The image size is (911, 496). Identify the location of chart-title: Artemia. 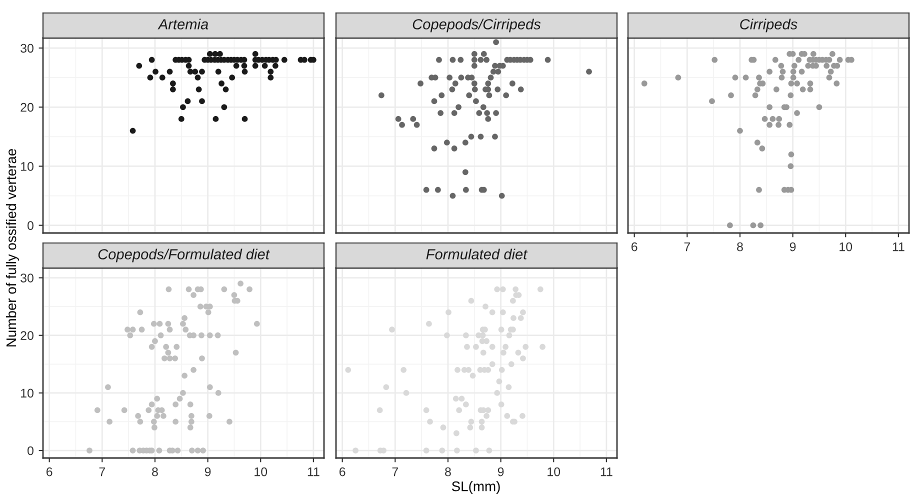
(183, 24).